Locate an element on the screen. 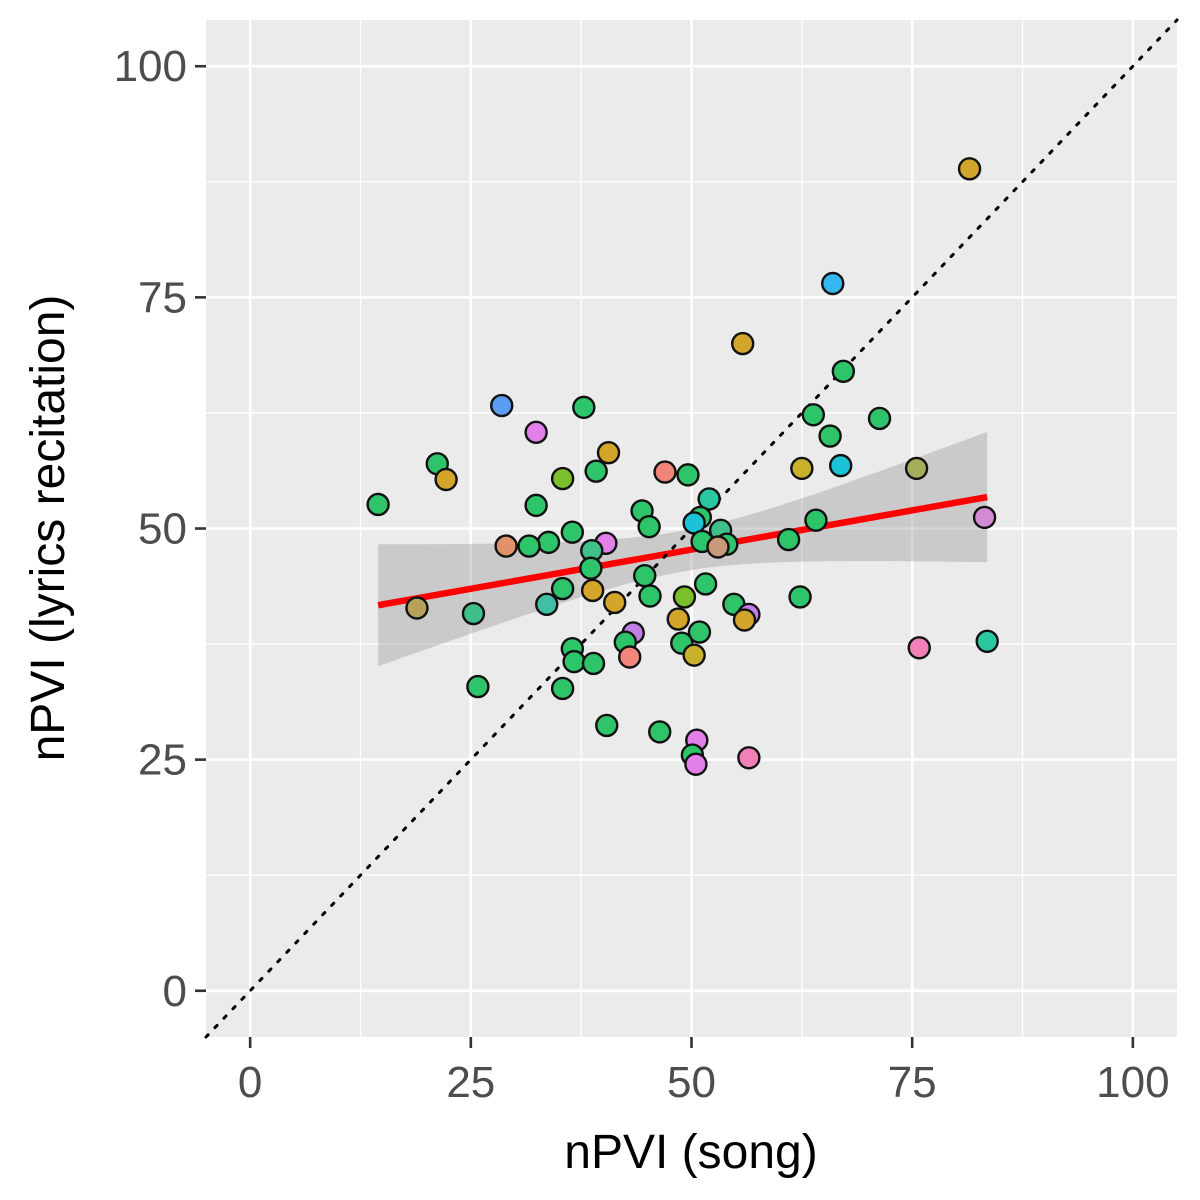 The width and height of the screenshot is (1200, 1200). y-axis-title: nPVI (lyrics recitation) is located at coordinates (48, 528).